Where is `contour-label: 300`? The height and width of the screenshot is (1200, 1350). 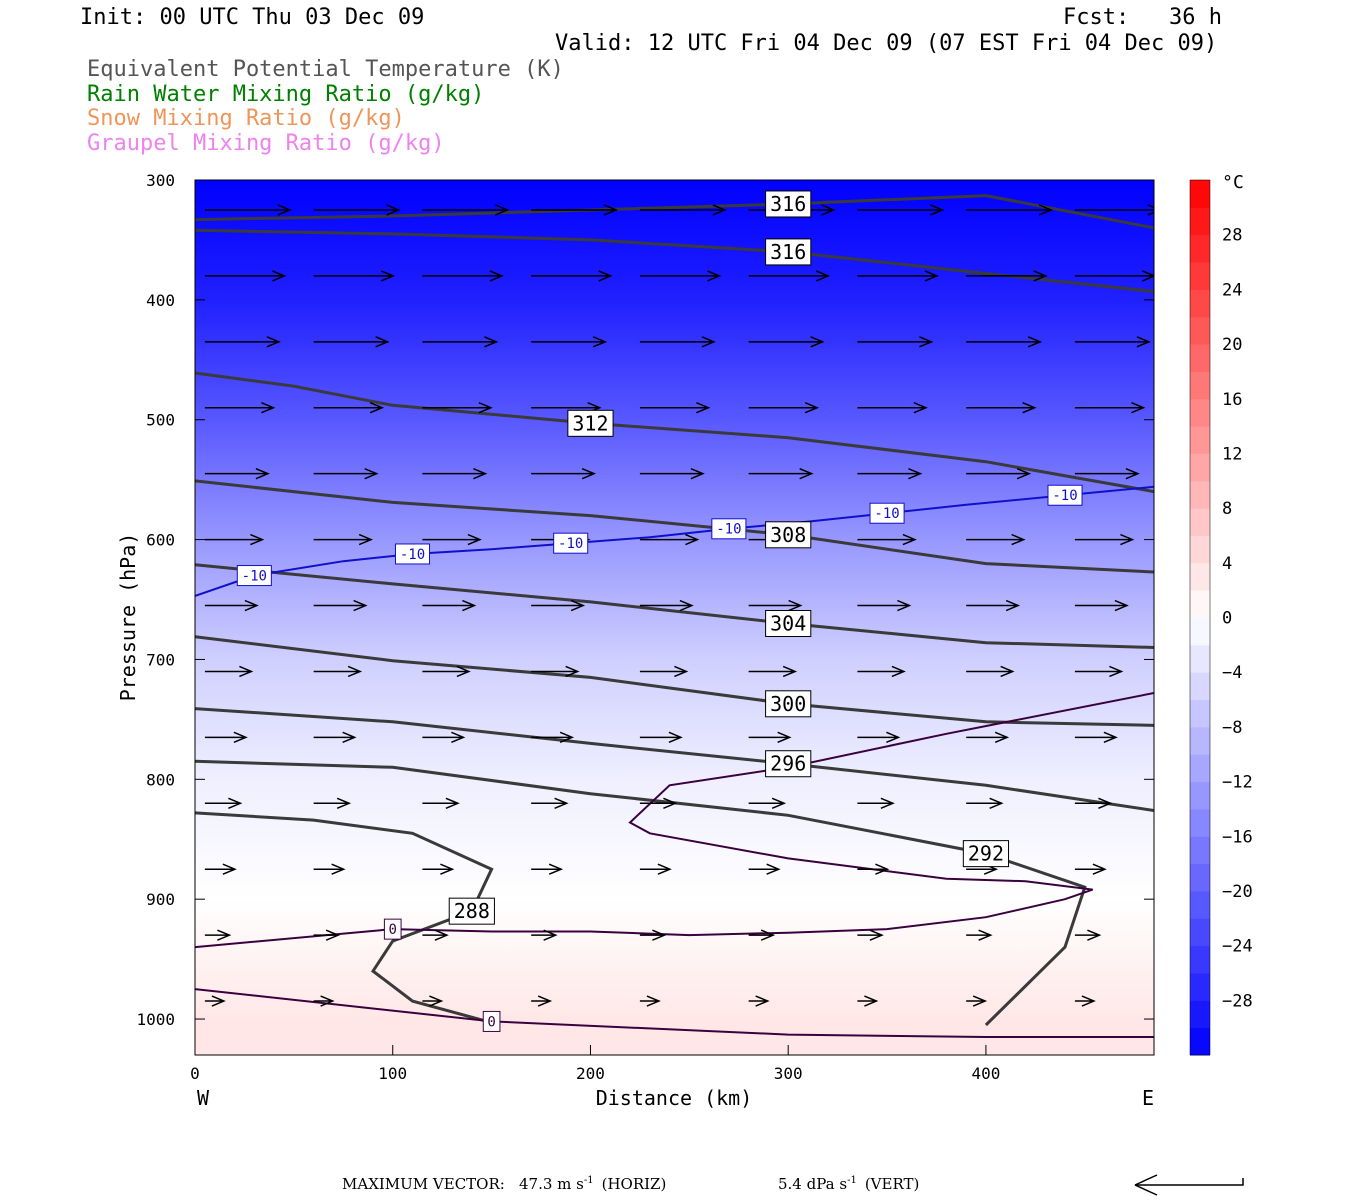 contour-label: 300 is located at coordinates (788, 704).